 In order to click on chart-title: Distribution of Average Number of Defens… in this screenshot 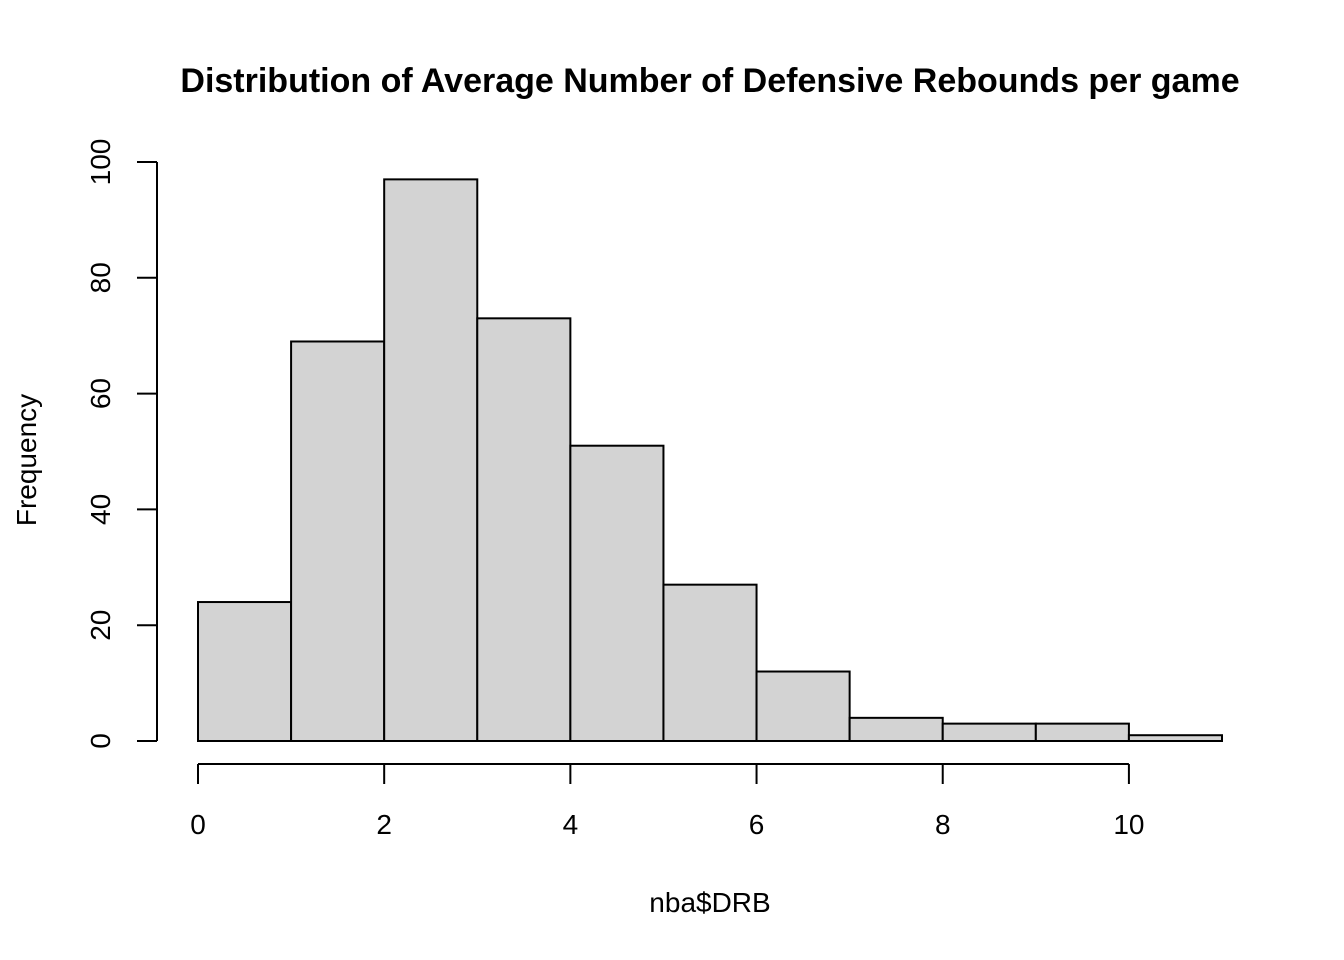, I will do `click(709, 81)`.